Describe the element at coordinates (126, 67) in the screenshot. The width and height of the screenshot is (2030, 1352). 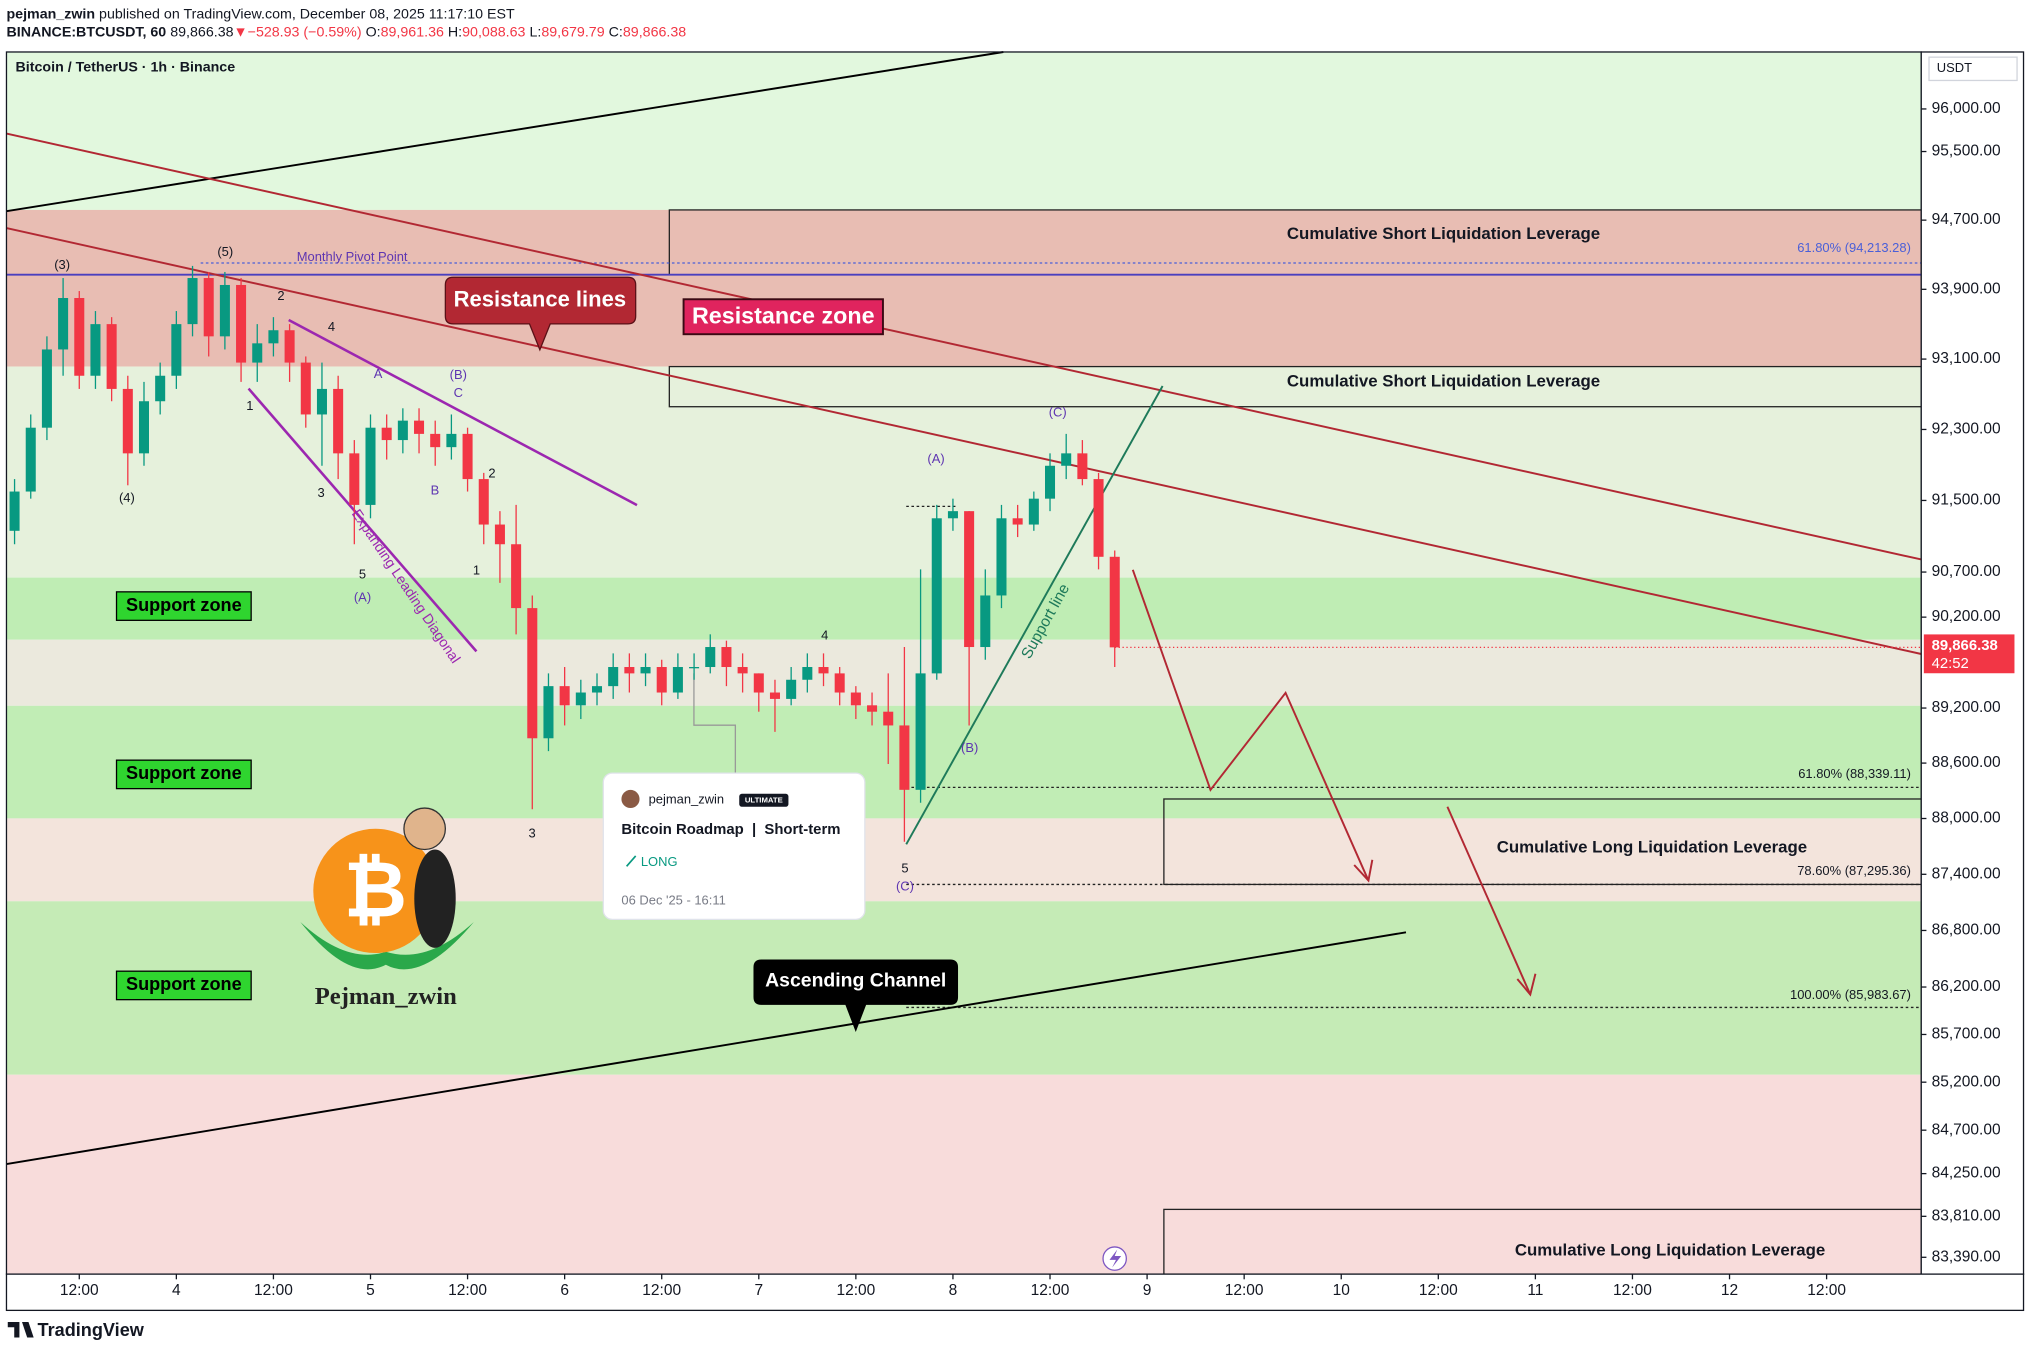
I see `chart-title: Bitcoin / TetherUS · 1h · Binance` at that location.